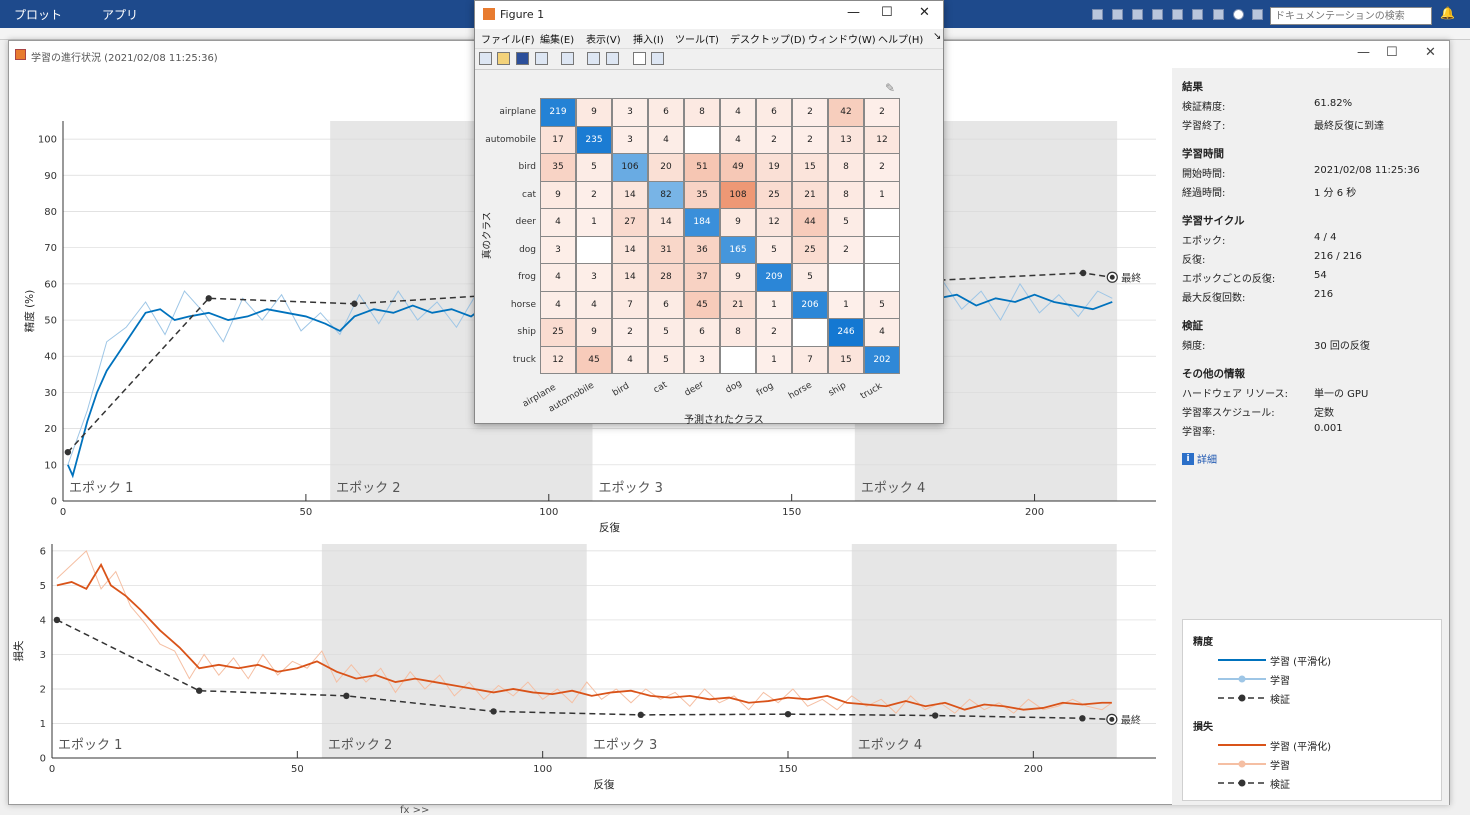  What do you see at coordinates (1033, 769) in the screenshot?
I see `x-tick-label: 200` at bounding box center [1033, 769].